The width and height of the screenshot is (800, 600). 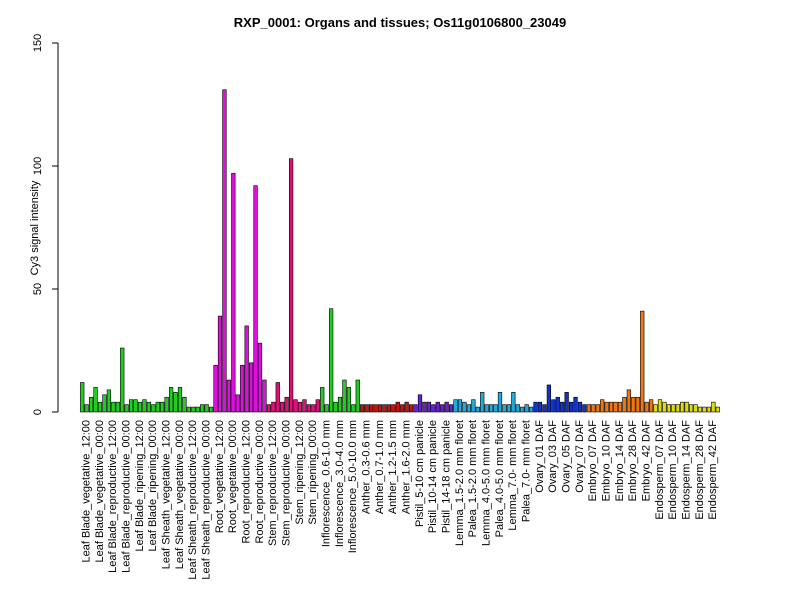 I want to click on x-tick-label: Embryo_28 DAF, so click(x=633, y=461).